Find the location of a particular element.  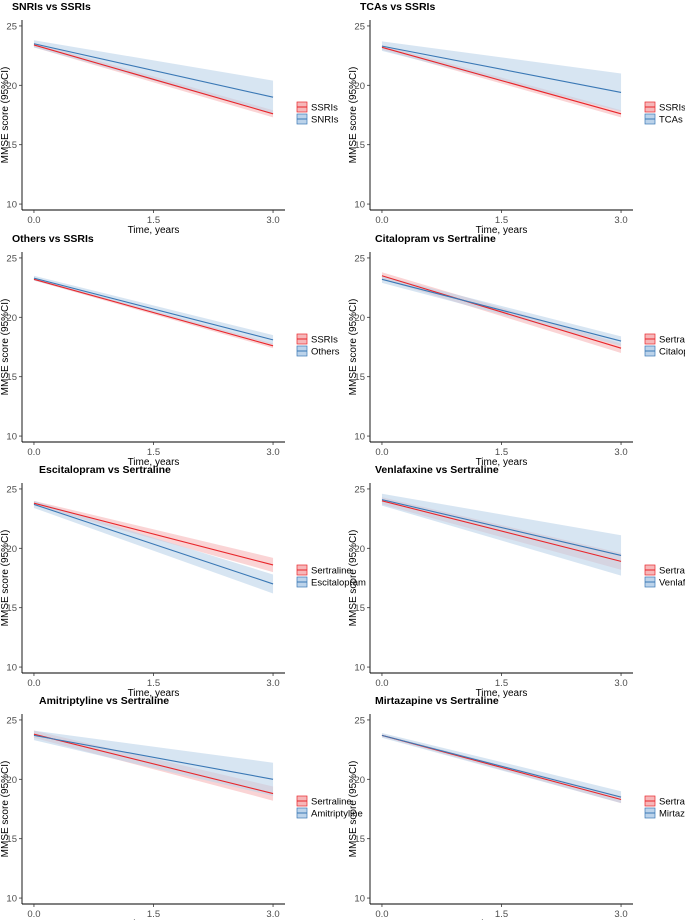

legend-label: Amitriptyline is located at coordinates (337, 814).